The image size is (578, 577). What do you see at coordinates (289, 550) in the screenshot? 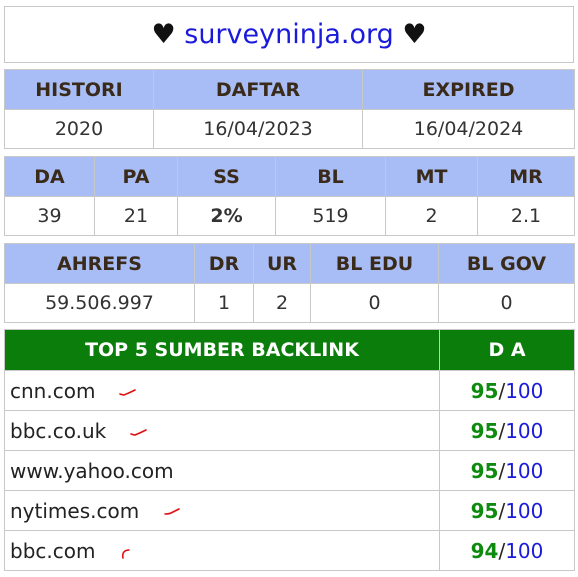
I see `table-row: bbc.com 94/100` at bounding box center [289, 550].